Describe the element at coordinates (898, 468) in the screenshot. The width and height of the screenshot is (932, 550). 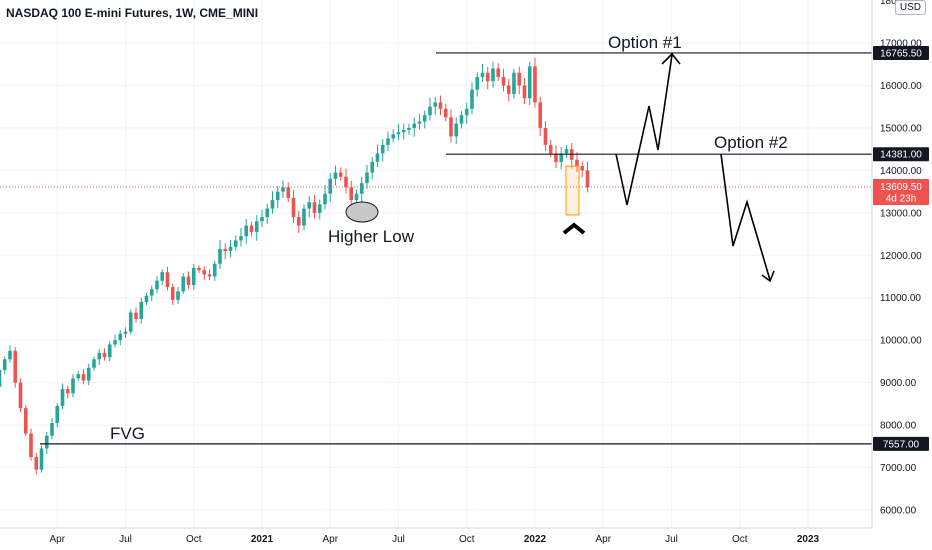
I see `y-tick-label: 7000.00` at that location.